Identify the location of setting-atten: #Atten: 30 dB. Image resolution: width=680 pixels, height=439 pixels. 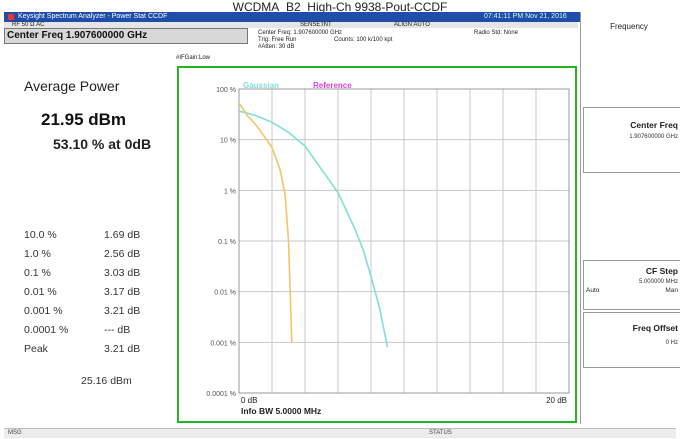
(276, 47).